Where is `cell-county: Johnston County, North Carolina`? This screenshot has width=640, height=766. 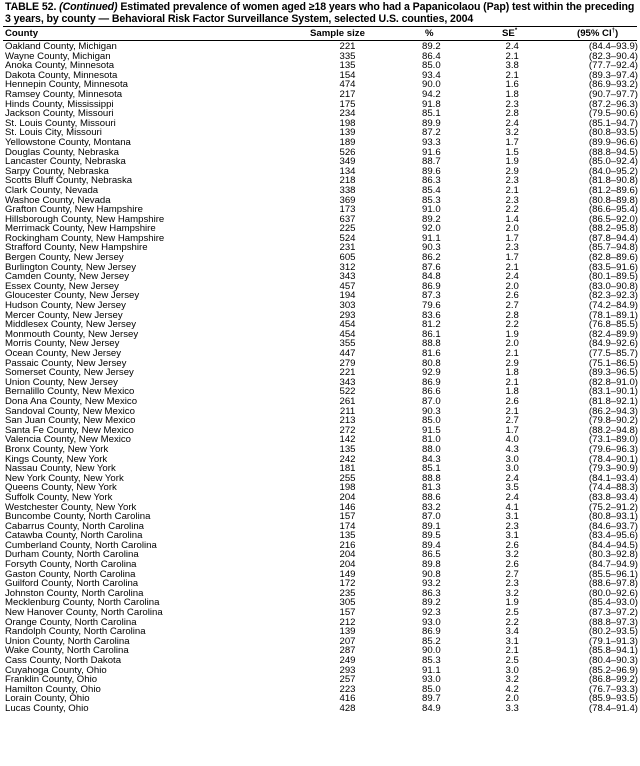
cell-county: Johnston County, North Carolina is located at coordinates (74, 593).